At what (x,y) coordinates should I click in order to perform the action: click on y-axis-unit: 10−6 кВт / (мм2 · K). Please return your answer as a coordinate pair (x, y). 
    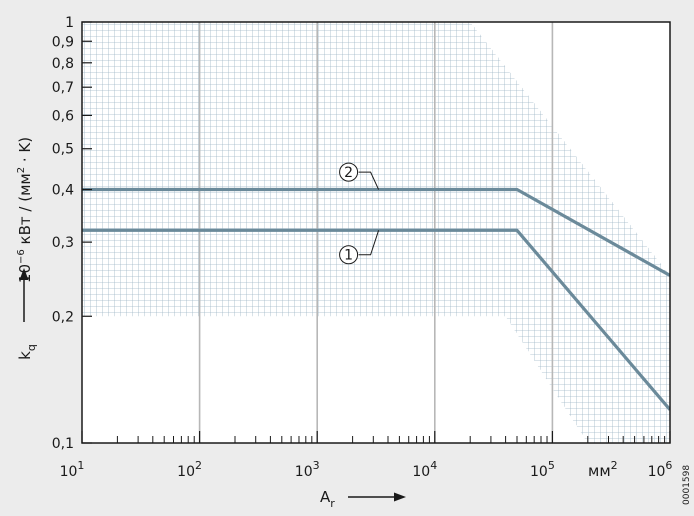
    Looking at the image, I should click on (25, 210).